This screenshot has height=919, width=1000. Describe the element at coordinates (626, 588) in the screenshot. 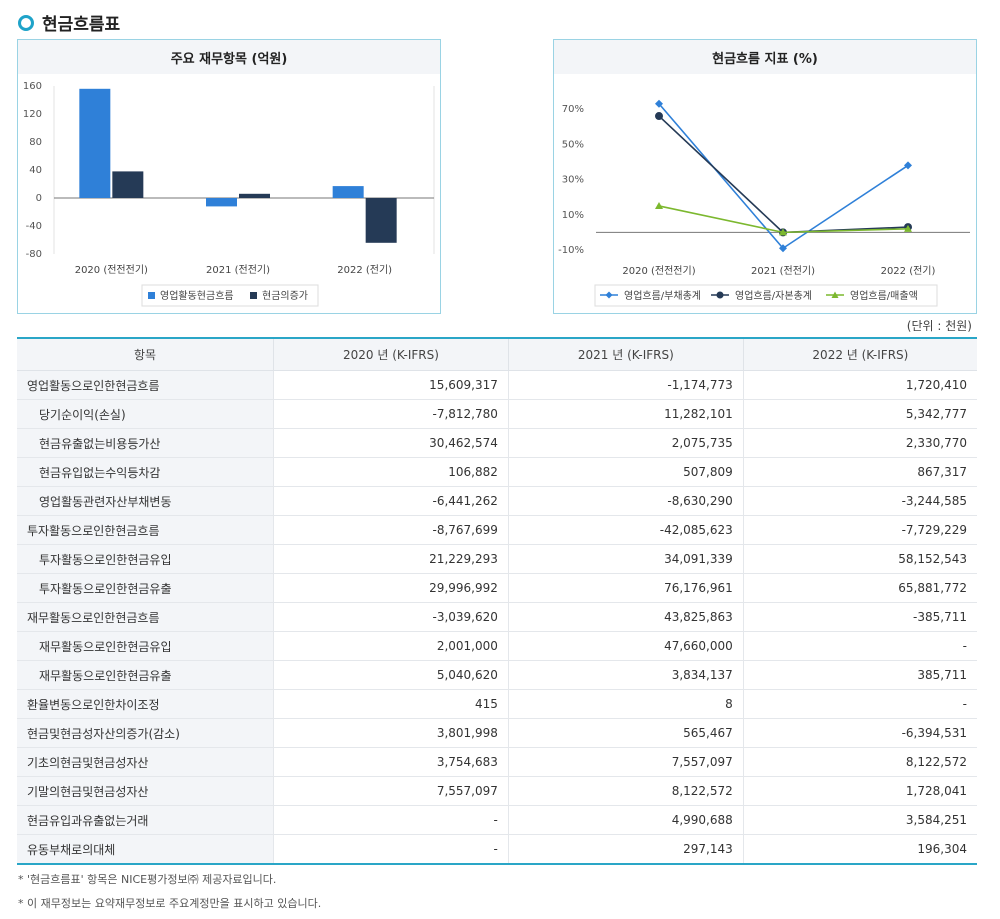

I see `cell-value: 76,176,961` at that location.